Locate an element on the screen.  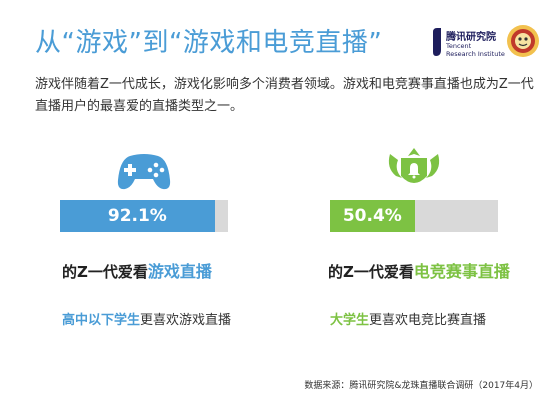
bar-track-game: 92.1% is located at coordinates (144, 216).